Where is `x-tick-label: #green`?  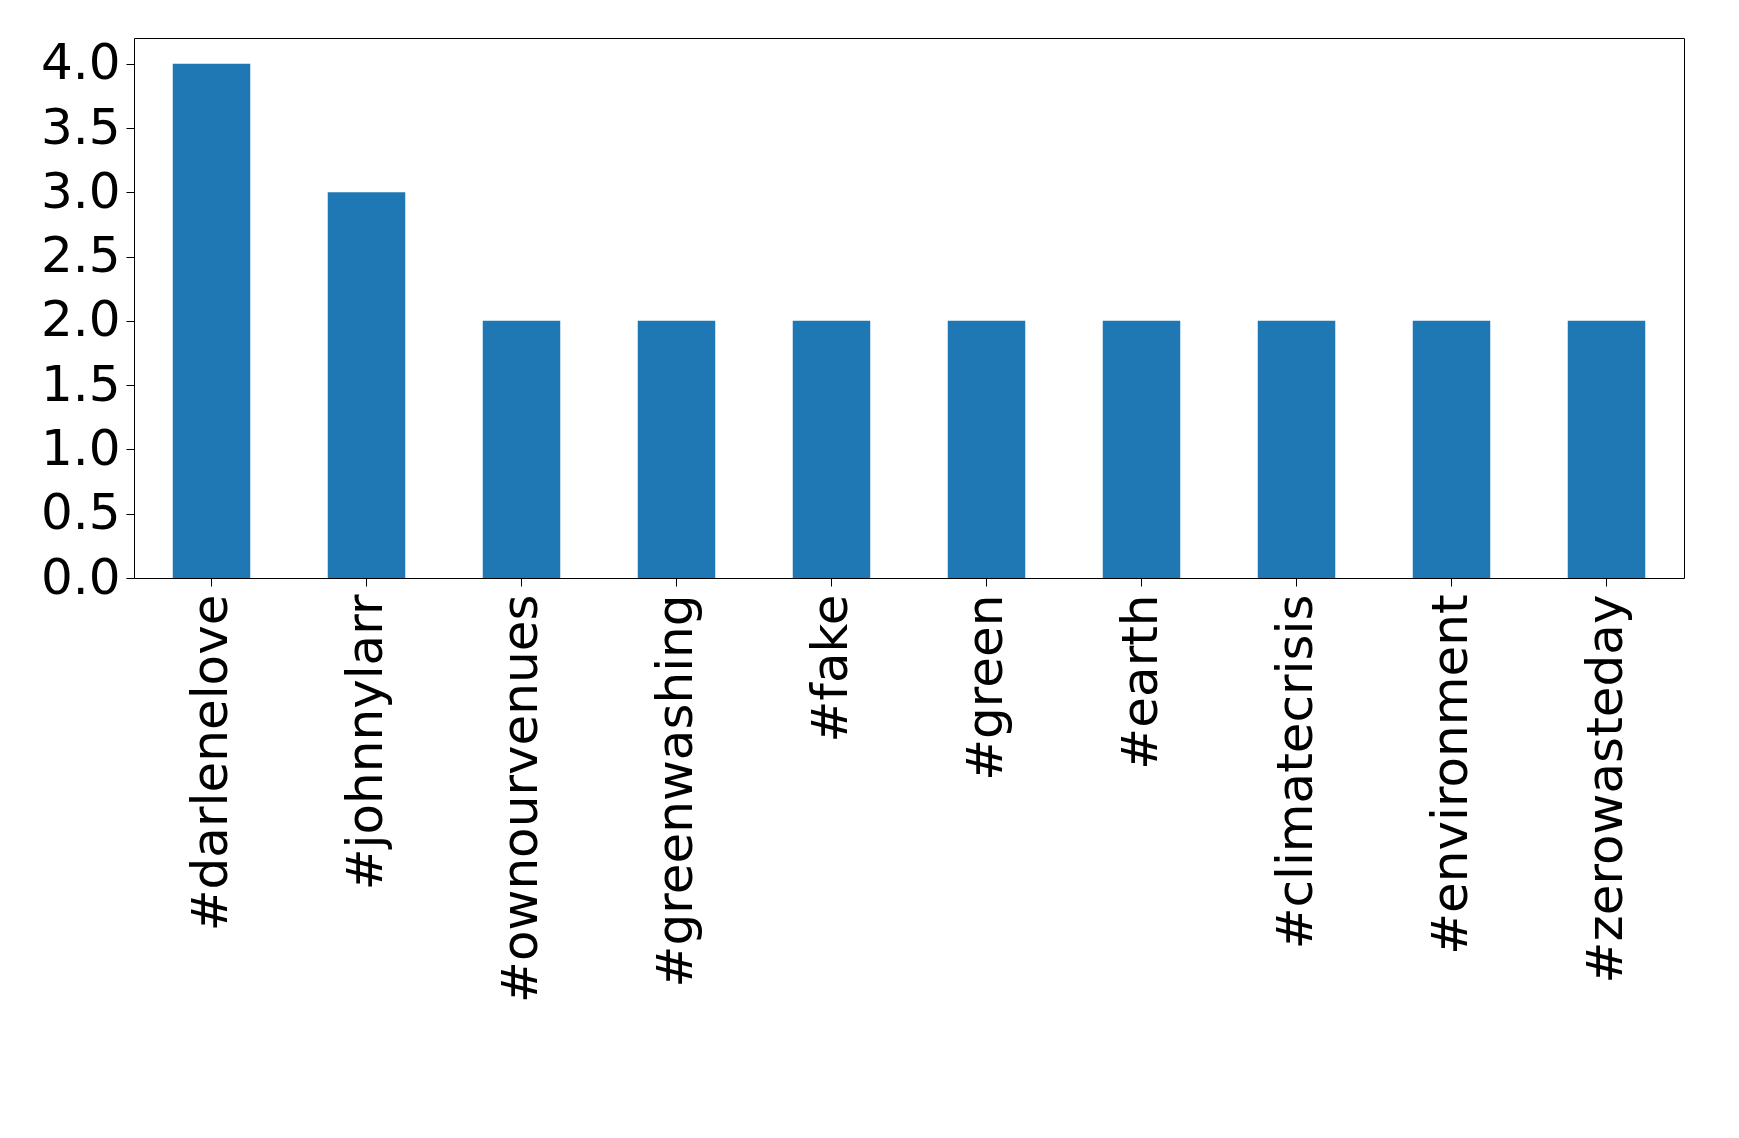 x-tick-label: #green is located at coordinates (984, 687).